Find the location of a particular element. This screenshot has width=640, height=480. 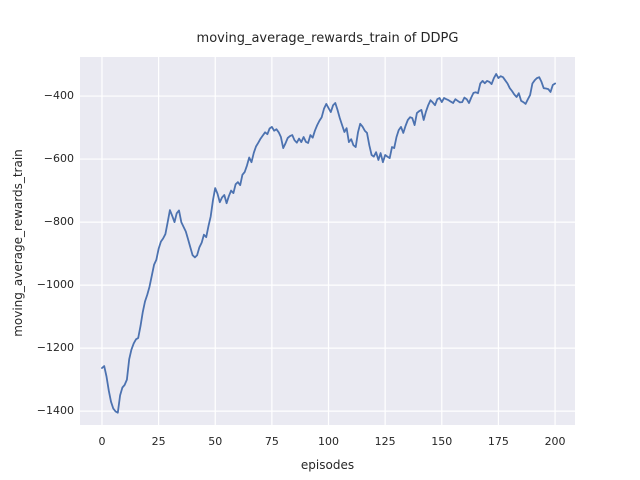

chart-title: moving_average_rewards_train of DDPG is located at coordinates (327, 38).